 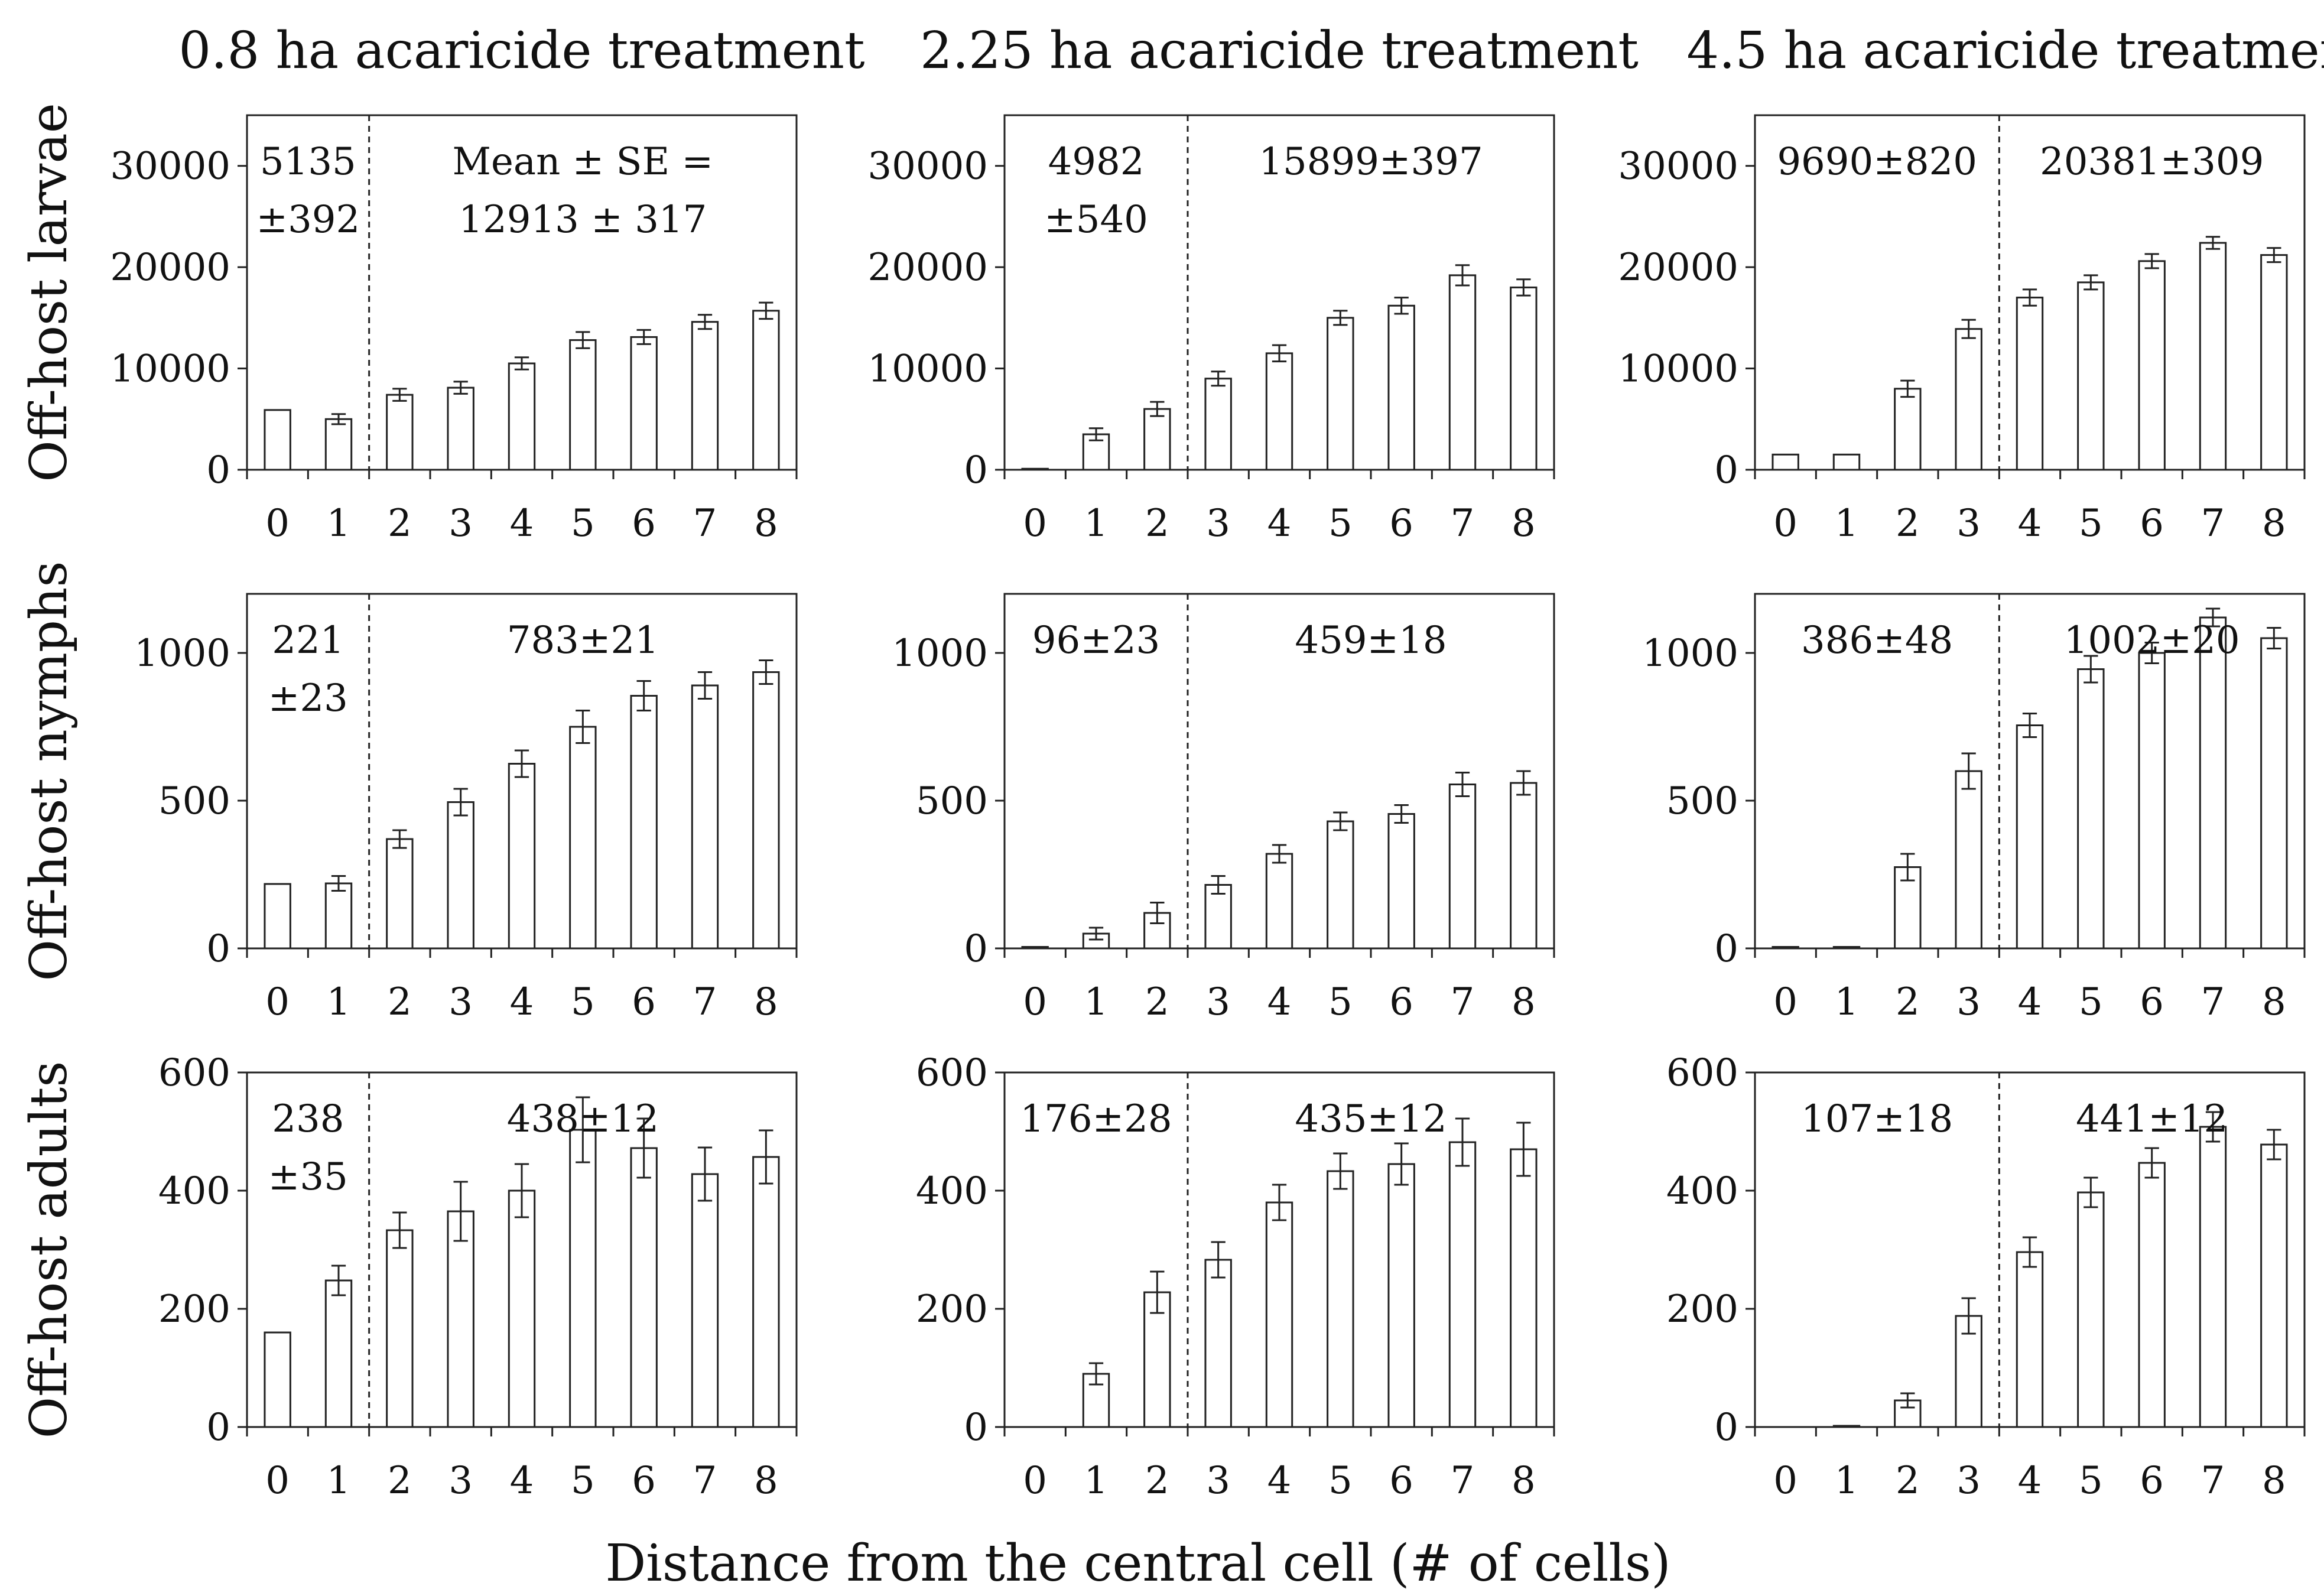 What do you see at coordinates (952, 801) in the screenshot?
I see `y-tick-label: 500` at bounding box center [952, 801].